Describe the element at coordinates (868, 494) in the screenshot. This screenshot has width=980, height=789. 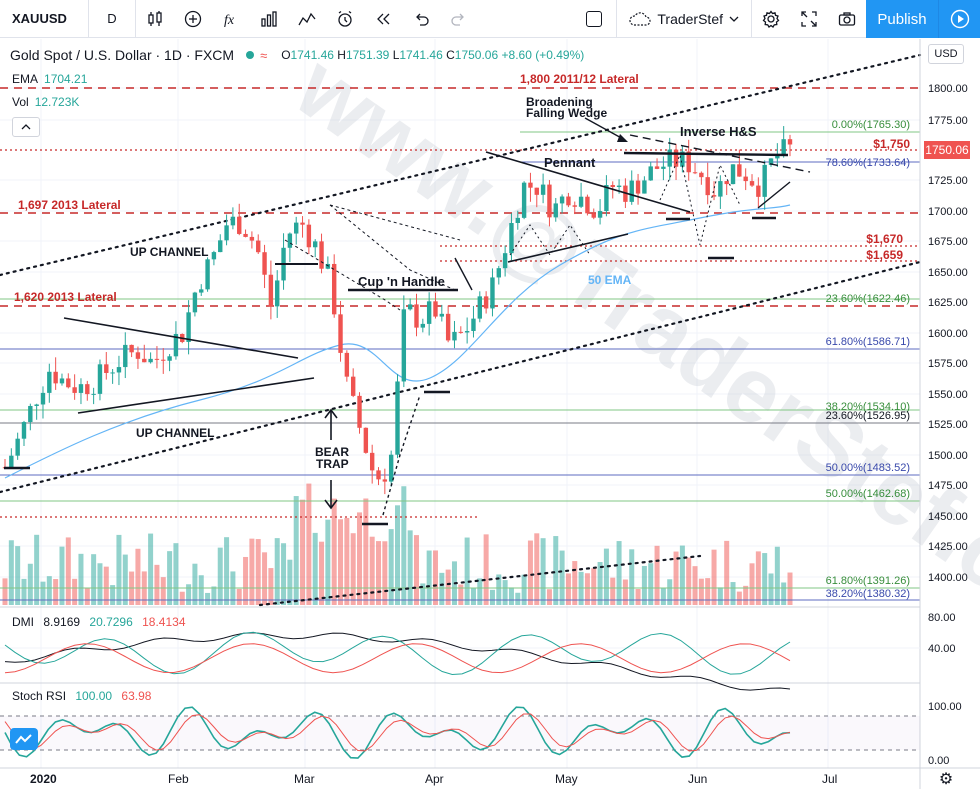
I see `fib-label: 50.00%(1462.68)` at that location.